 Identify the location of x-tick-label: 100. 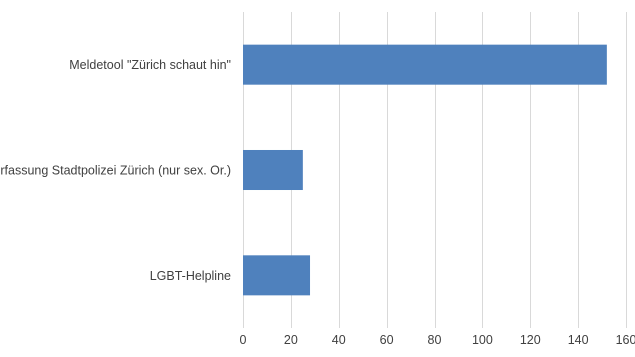
(482, 340).